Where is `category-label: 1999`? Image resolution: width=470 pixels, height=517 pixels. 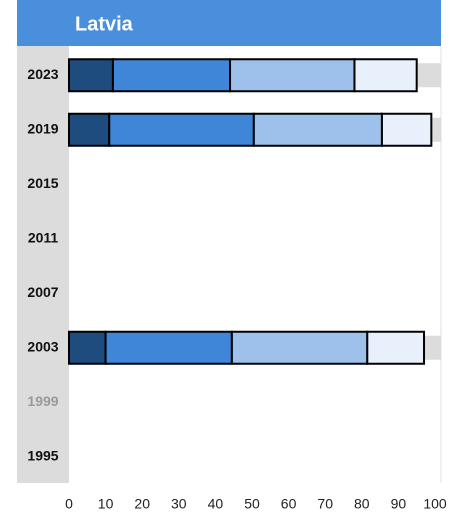
category-label: 1999 is located at coordinates (42, 401).